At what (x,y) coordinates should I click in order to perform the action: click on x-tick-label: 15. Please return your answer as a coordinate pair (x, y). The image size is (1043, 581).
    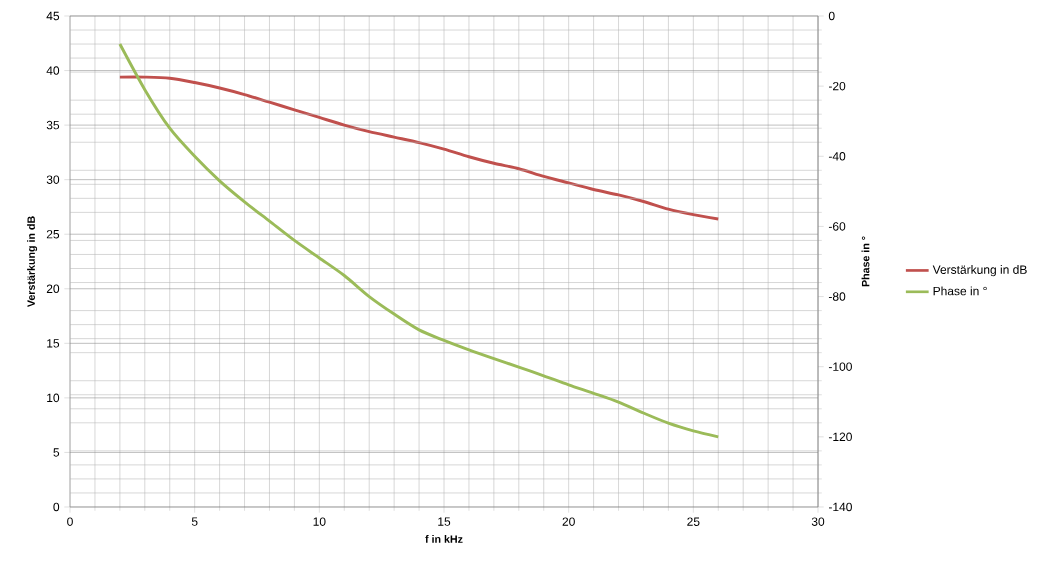
    Looking at the image, I should click on (444, 521).